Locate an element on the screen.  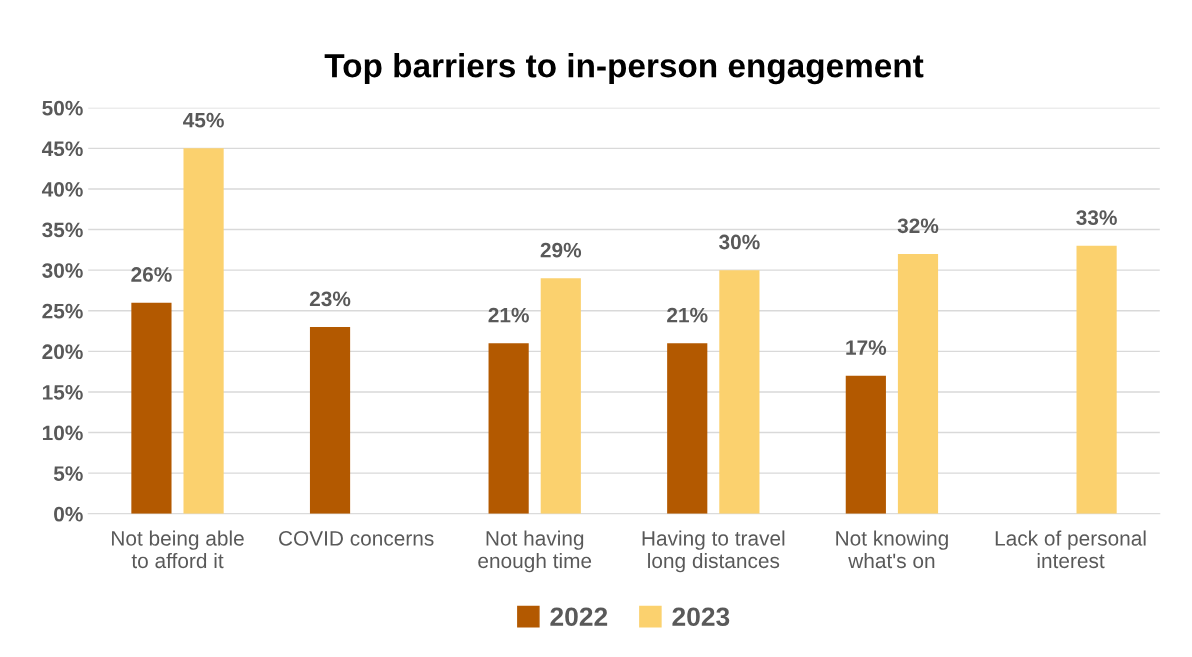
x-tick-label: Not having enough time is located at coordinates (535, 551).